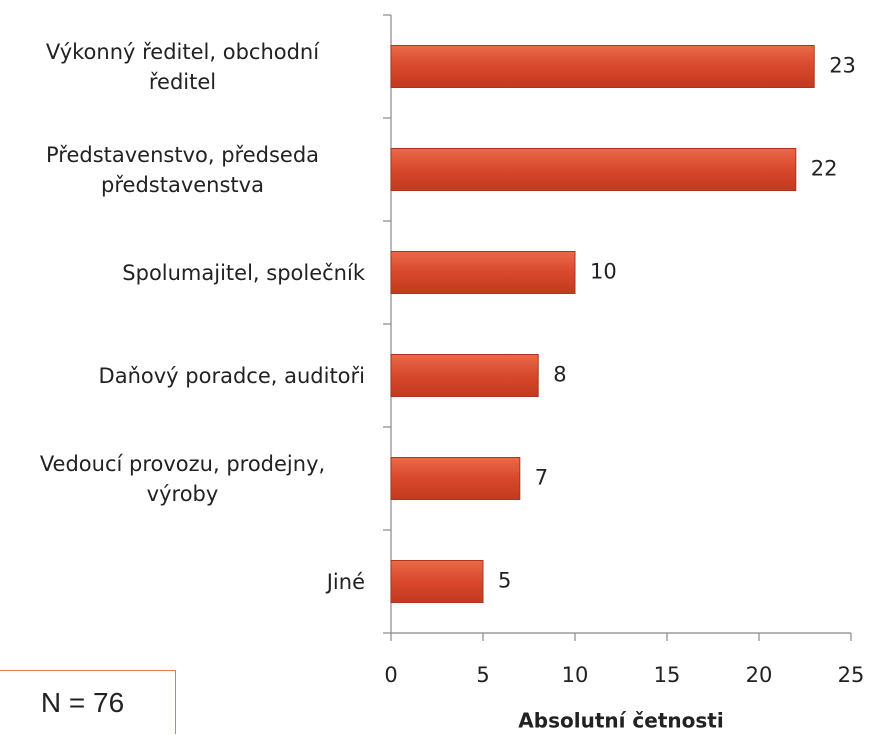 This screenshot has height=735, width=870. Describe the element at coordinates (345, 581) in the screenshot. I see `category-label: Jiné` at that location.